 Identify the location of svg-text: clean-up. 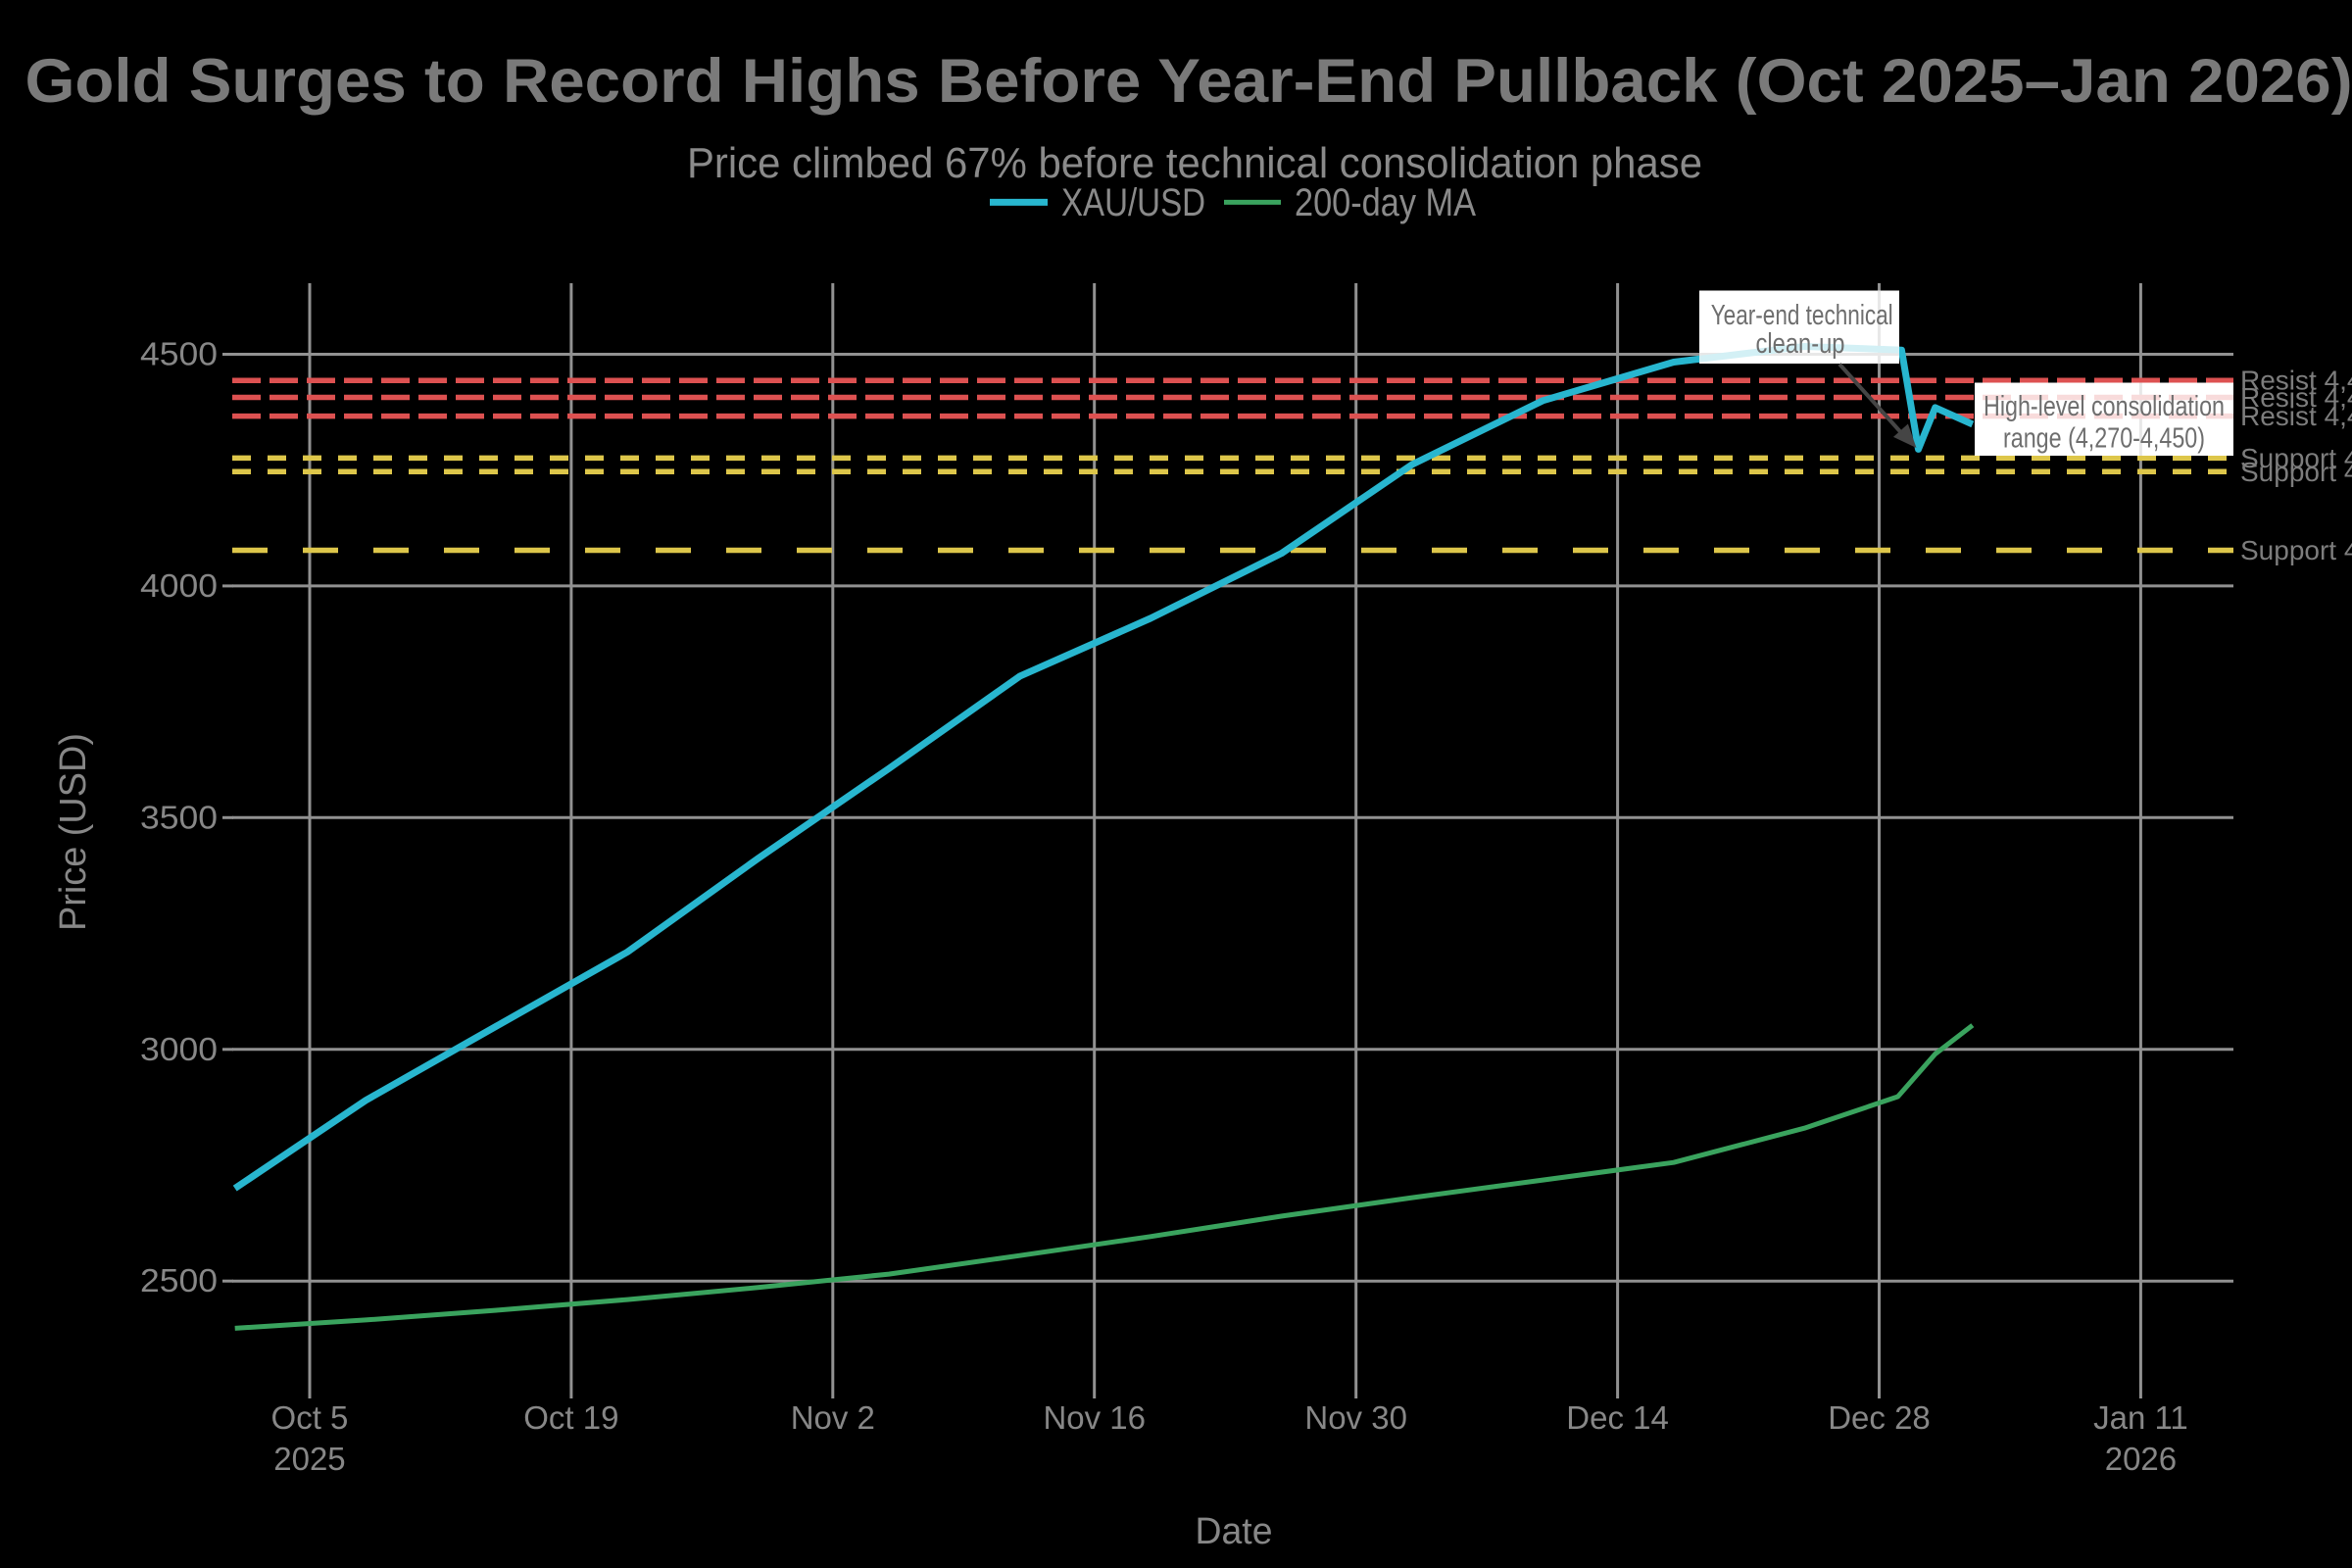
(1800, 344).